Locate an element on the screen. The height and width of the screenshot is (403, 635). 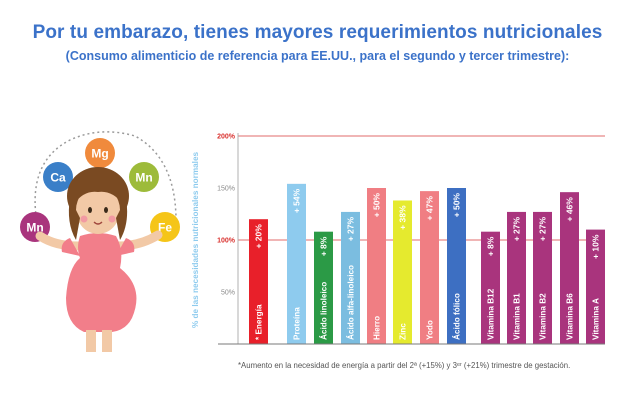
hair-side-left is located at coordinates (74, 219).